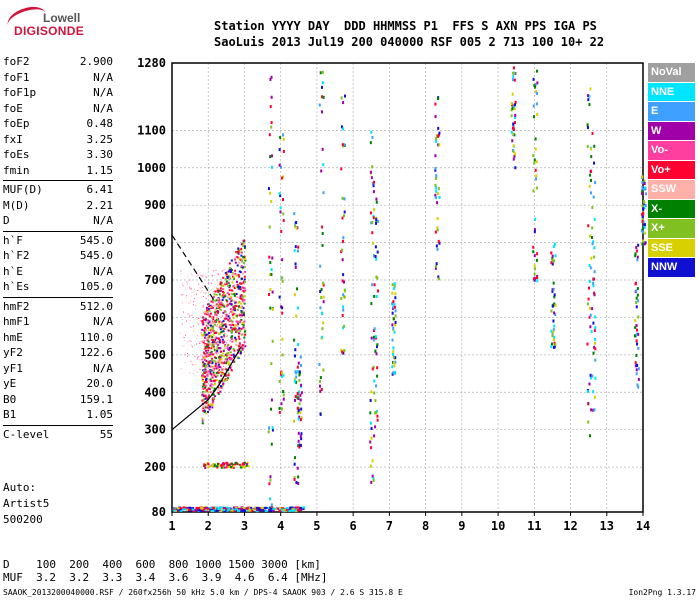 This screenshot has height=600, width=700. What do you see at coordinates (498, 526) in the screenshot?
I see `x-tick-label: 10` at bounding box center [498, 526].